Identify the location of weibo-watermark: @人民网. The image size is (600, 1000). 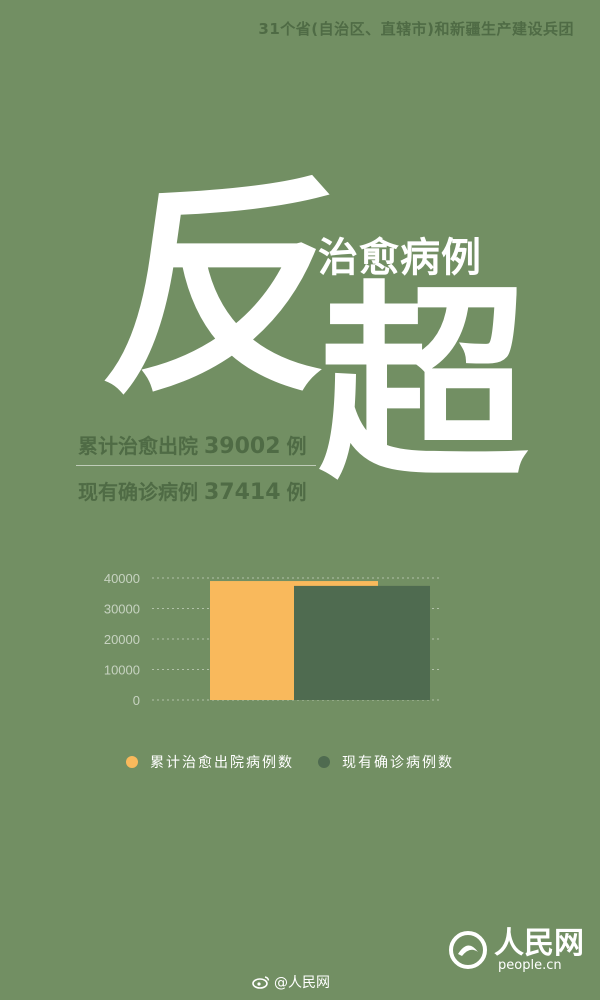
(291, 982).